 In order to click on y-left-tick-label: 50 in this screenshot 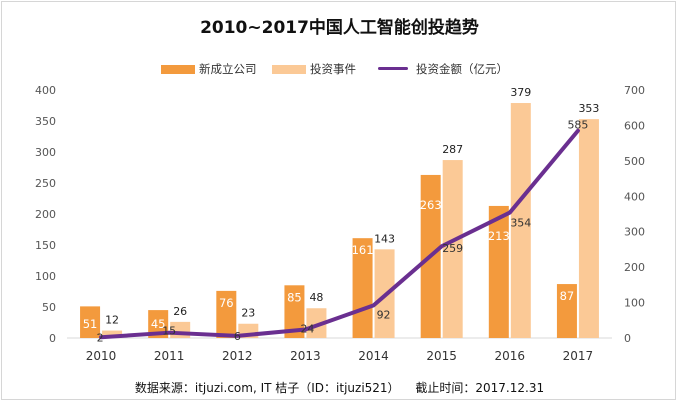, I will do `click(49, 307)`.